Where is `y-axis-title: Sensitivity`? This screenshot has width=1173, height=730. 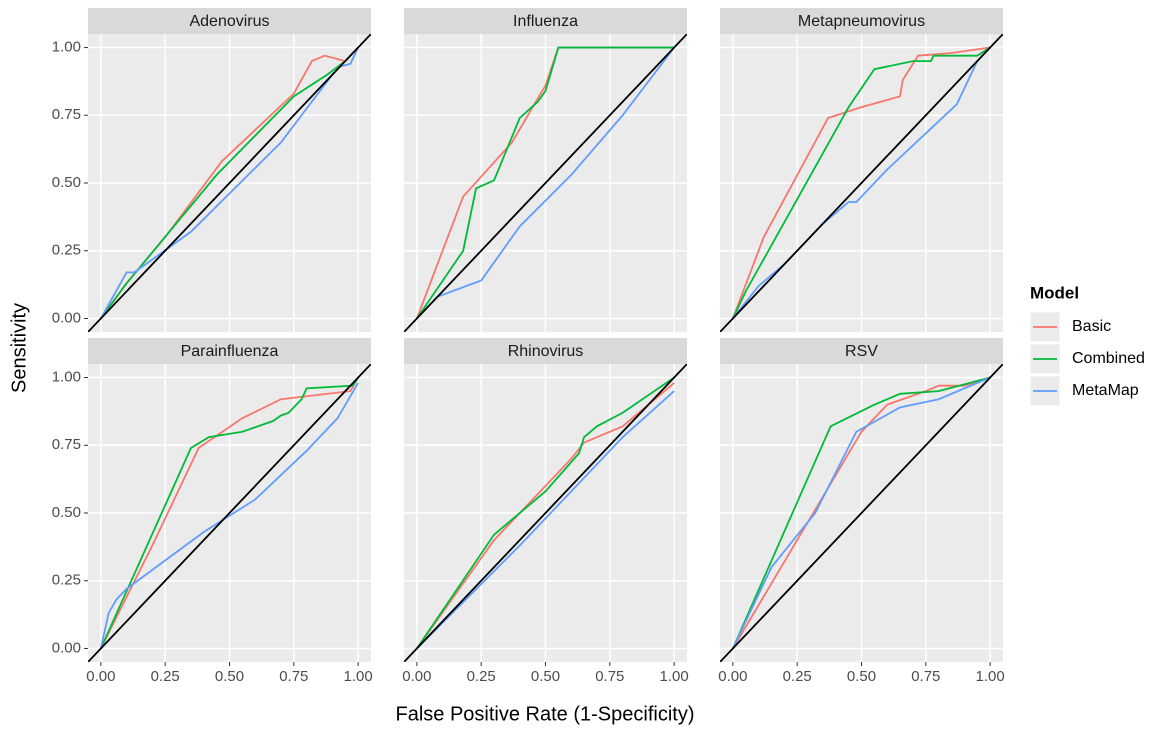 y-axis-title: Sensitivity is located at coordinates (19, 348).